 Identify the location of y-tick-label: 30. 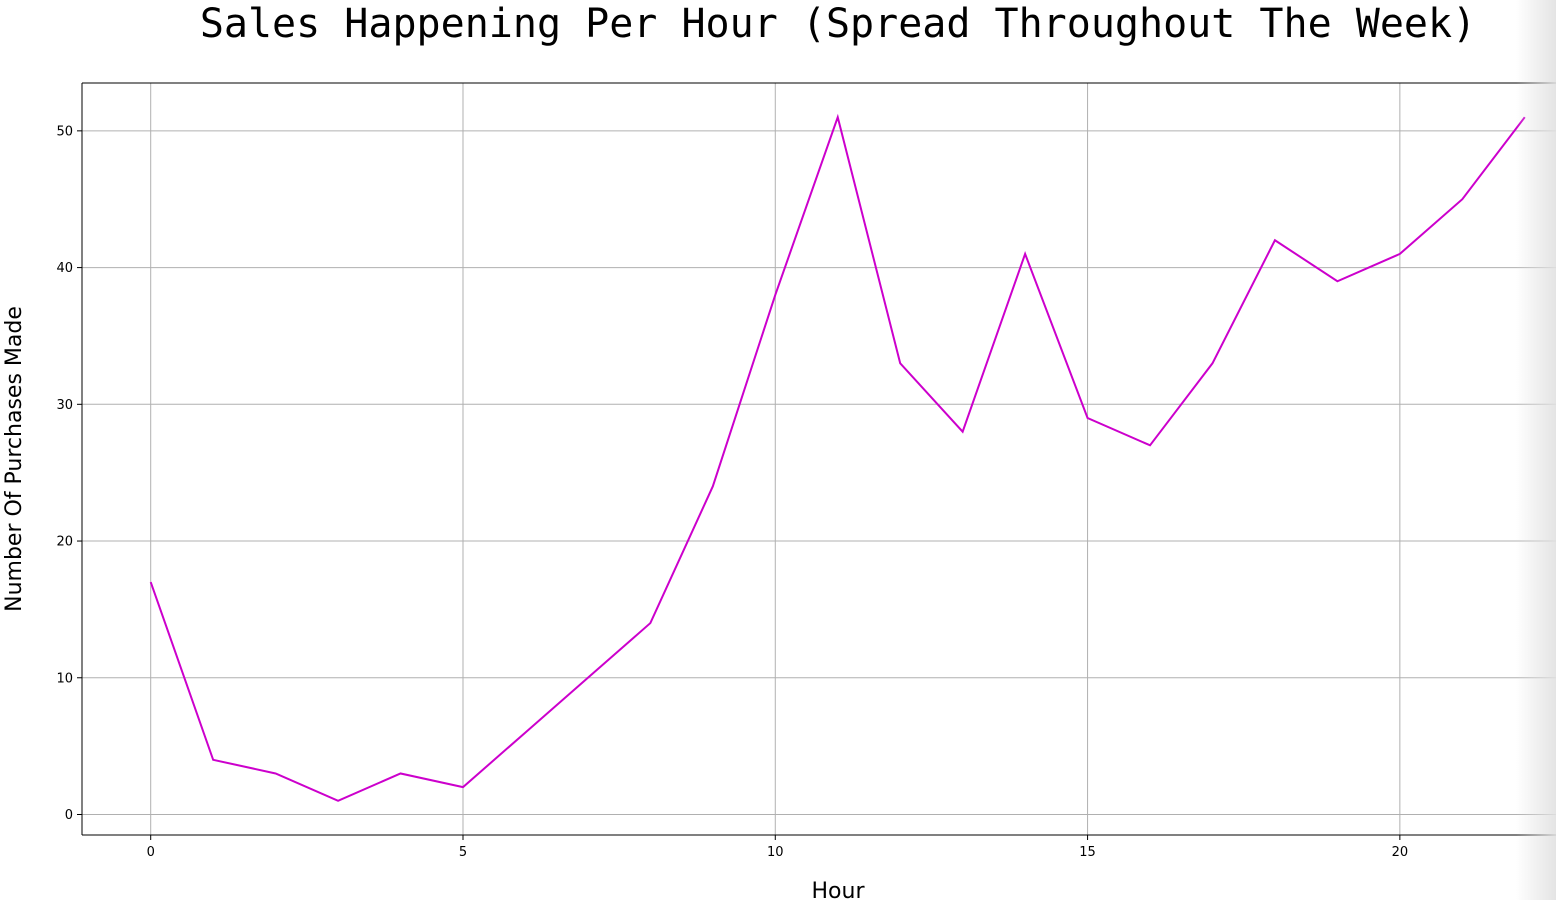
(64, 405).